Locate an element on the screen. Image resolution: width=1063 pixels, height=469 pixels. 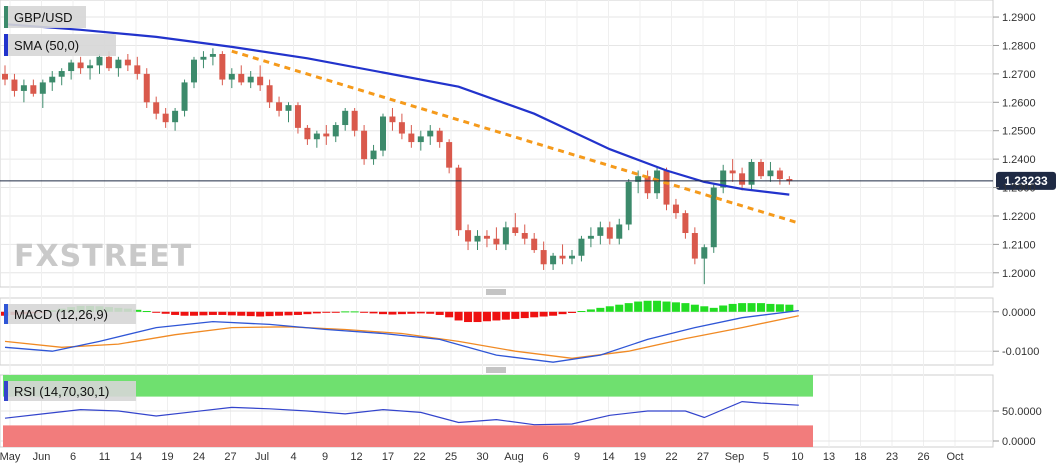
price-y-tick: 1.2300 is located at coordinates (1019, 189).